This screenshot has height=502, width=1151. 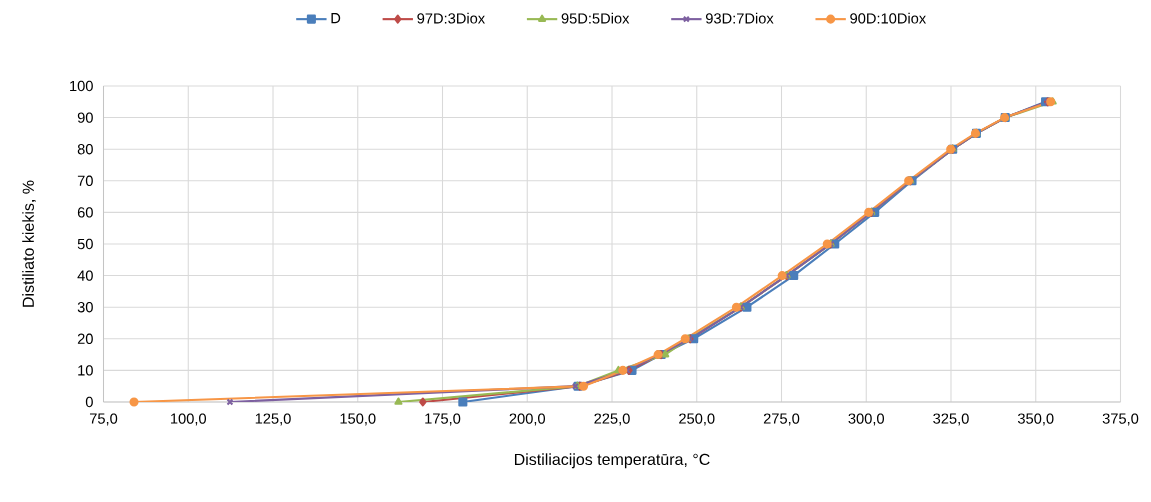 I want to click on x-tick-label: 250,0, so click(x=697, y=419).